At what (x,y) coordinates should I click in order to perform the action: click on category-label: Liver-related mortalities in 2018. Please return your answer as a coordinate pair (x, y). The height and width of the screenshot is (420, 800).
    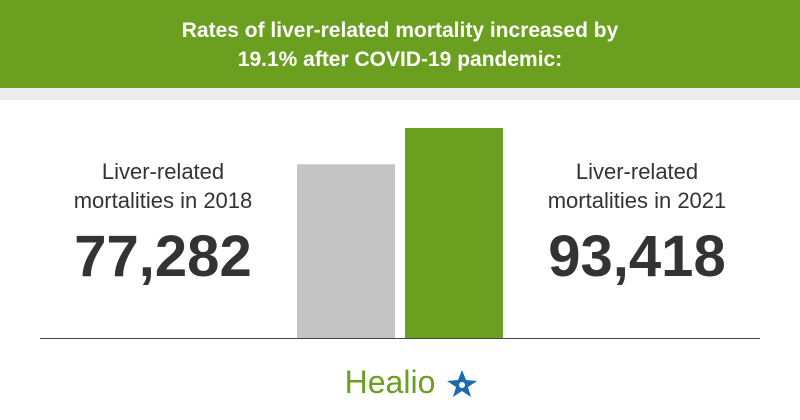
    Looking at the image, I should click on (163, 186).